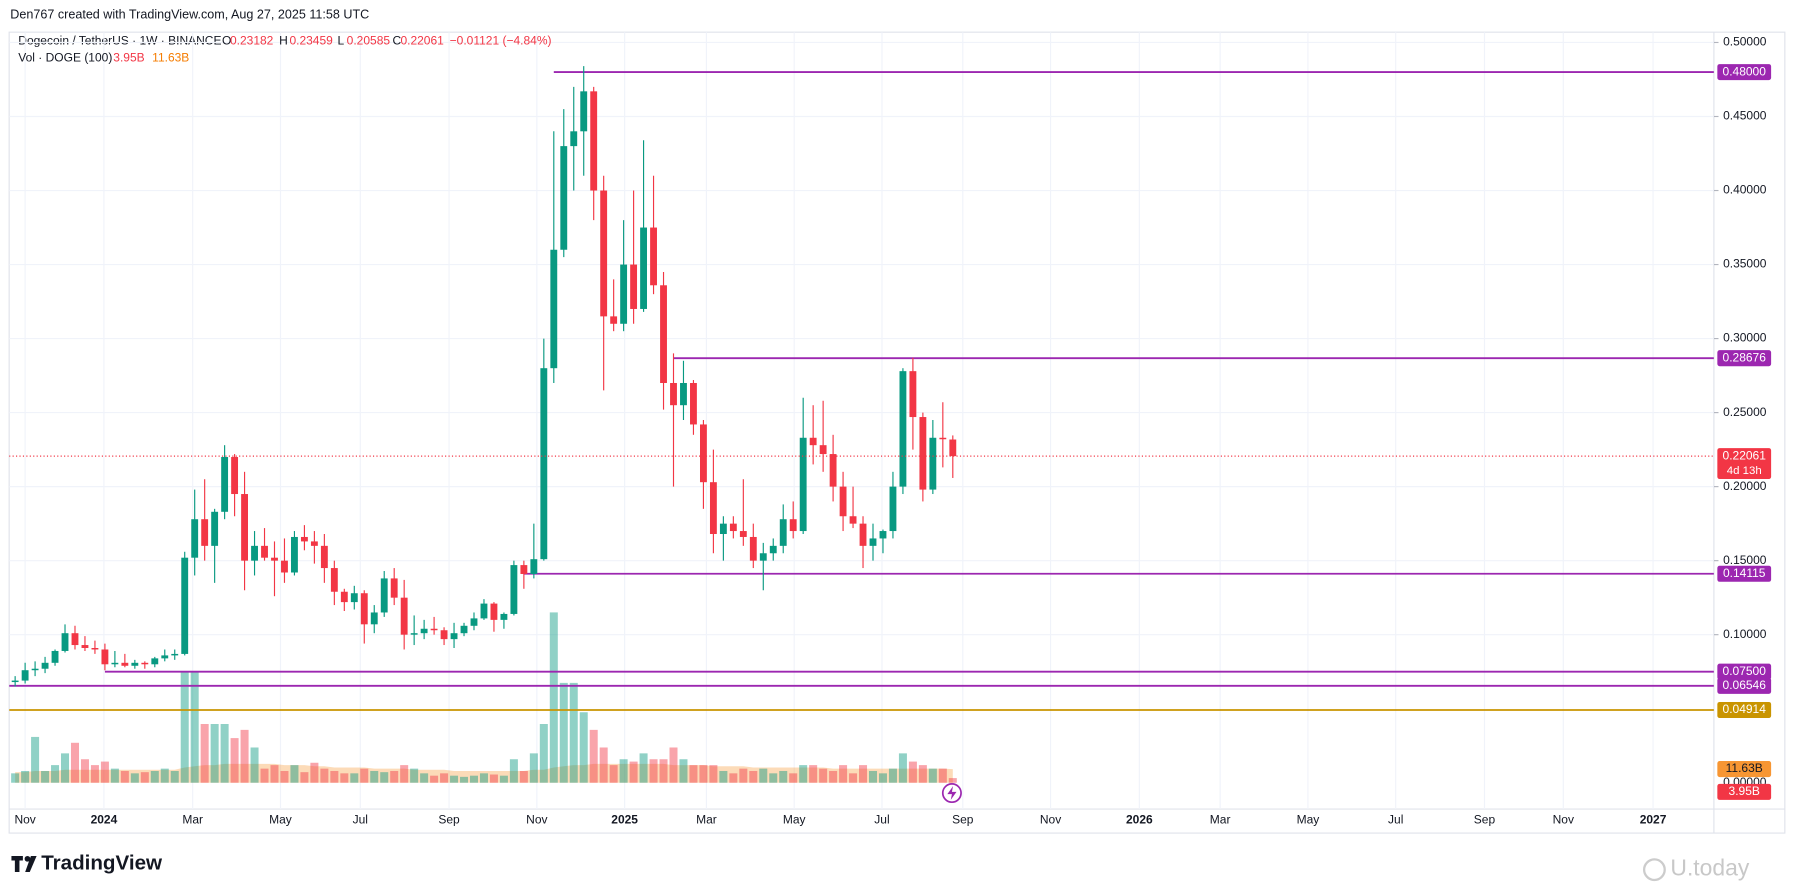 The width and height of the screenshot is (1794, 895). I want to click on x-tick-label: May, so click(794, 820).